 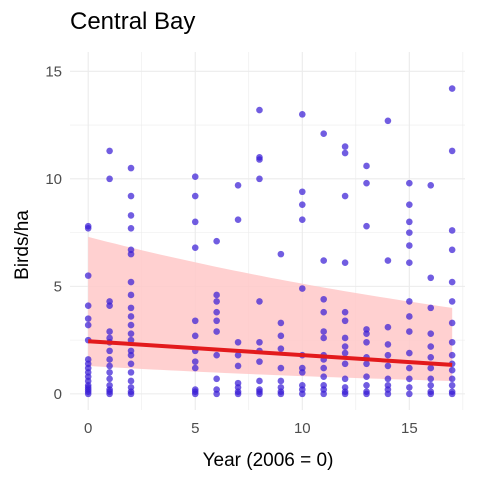 What do you see at coordinates (195, 428) in the screenshot?
I see `x-tick-label: 5` at bounding box center [195, 428].